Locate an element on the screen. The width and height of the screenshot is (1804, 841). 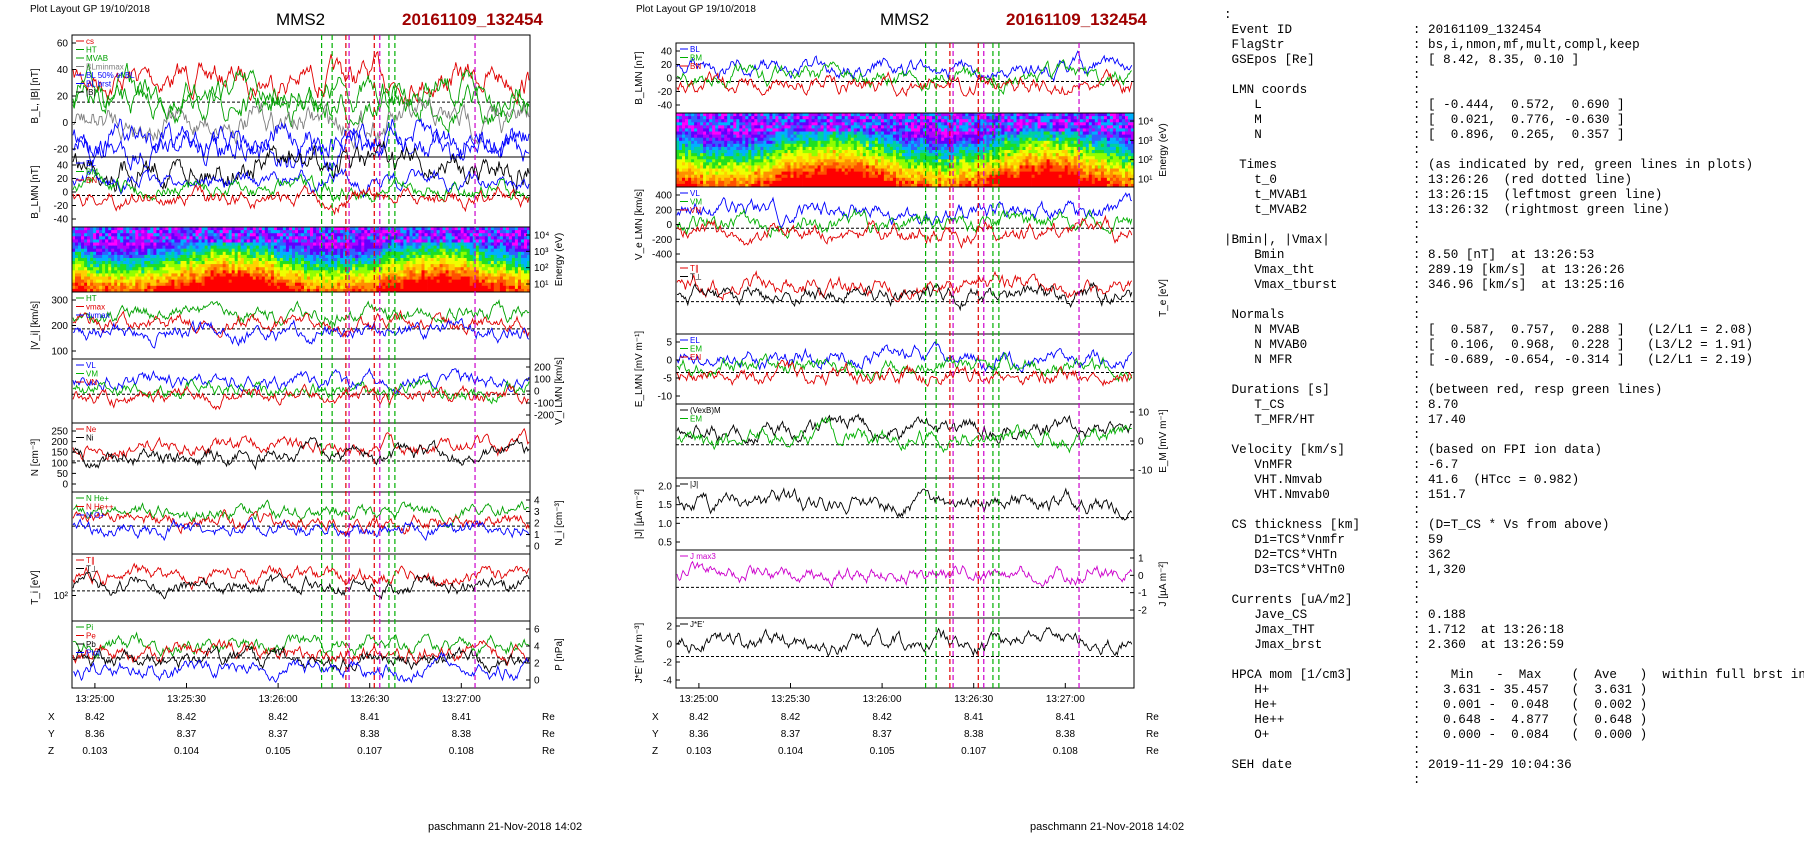
y-tick-label: 0 is located at coordinates (537, 681).